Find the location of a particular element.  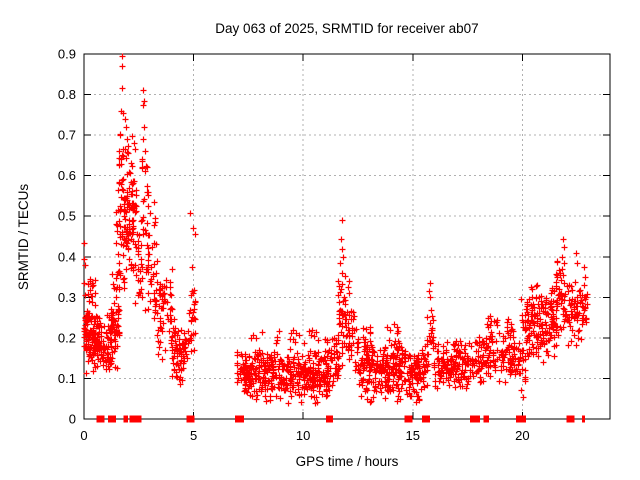

y-tick-label: 0.1 is located at coordinates (67, 378).